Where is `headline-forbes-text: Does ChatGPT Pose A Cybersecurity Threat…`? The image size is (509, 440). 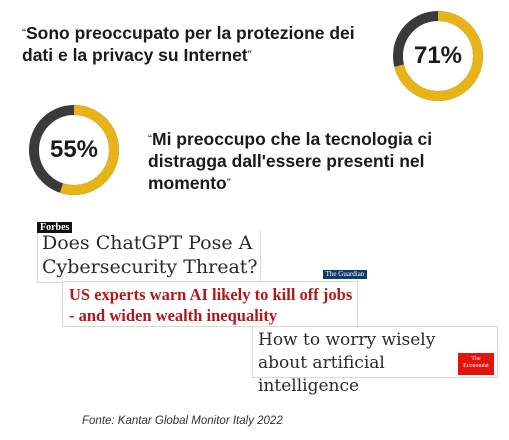
headline-forbes-text: Does ChatGPT Pose A Cybersecurity Threat… is located at coordinates (150, 255).